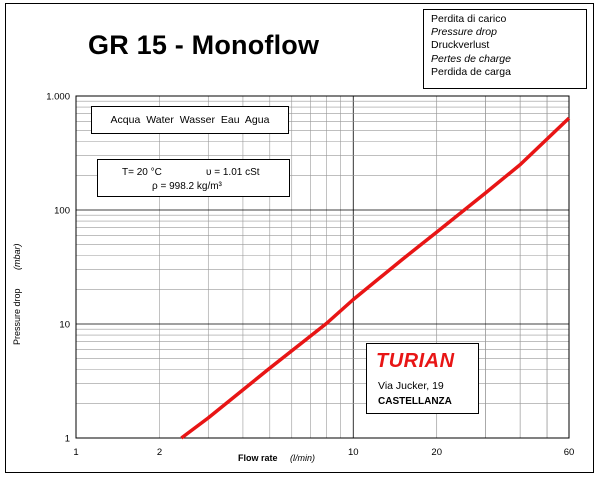  What do you see at coordinates (75, 452) in the screenshot?
I see `x-tick-label: 1` at bounding box center [75, 452].